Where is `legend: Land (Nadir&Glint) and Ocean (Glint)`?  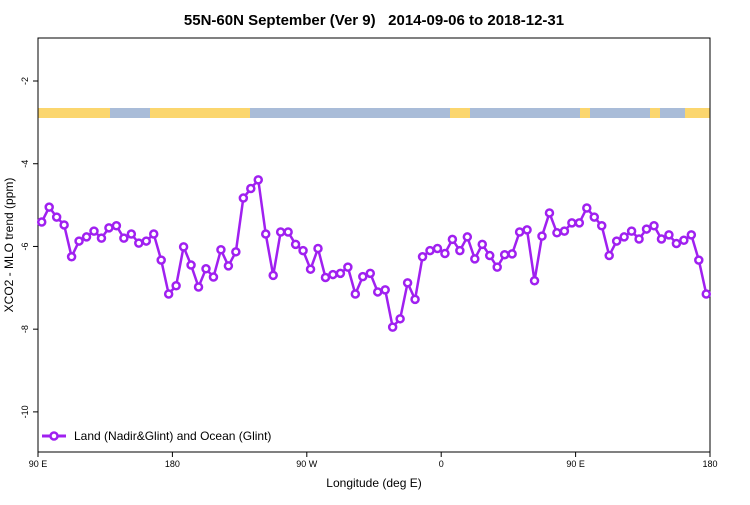
legend: Land (Nadir&Glint) and Ocean (Glint) is located at coordinates (156, 436).